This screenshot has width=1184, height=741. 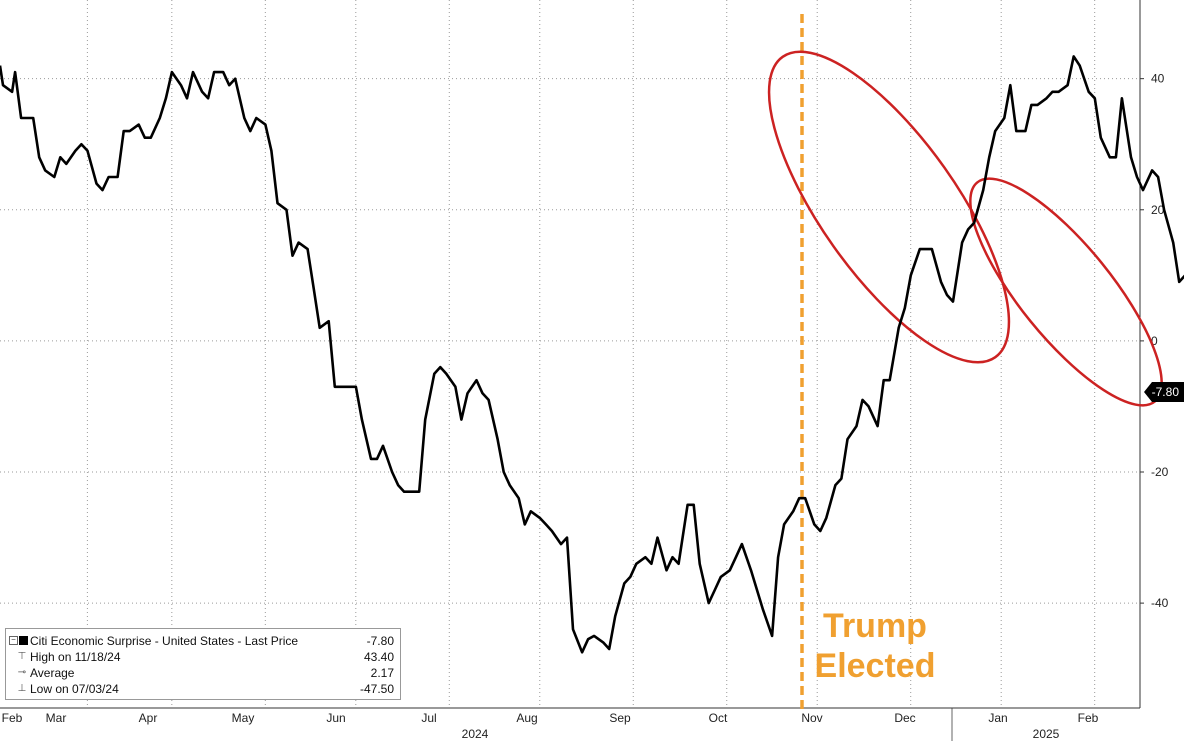 I want to click on x-tick-label: Mar, so click(x=56, y=718).